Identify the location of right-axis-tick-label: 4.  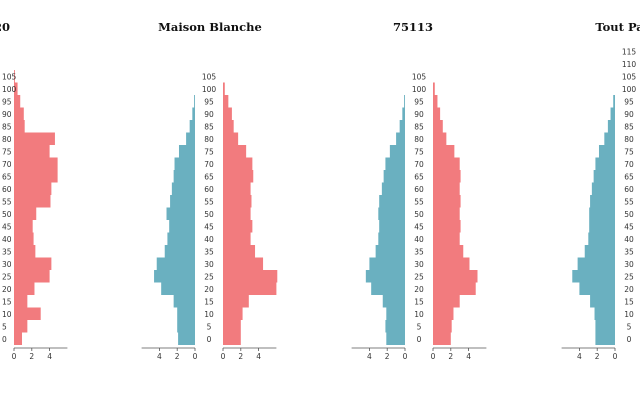
(49, 356).